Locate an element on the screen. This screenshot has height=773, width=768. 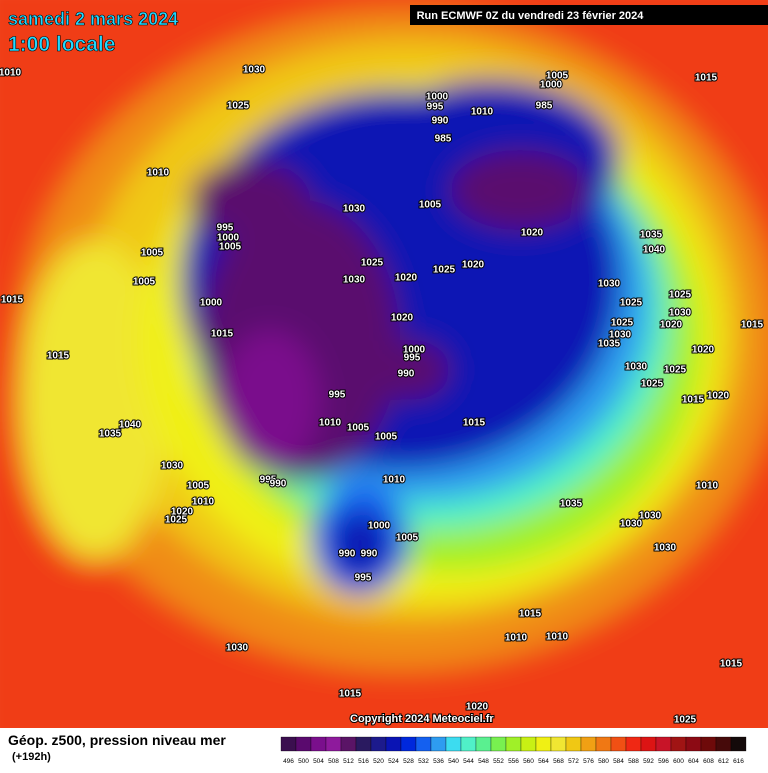
run-box is located at coordinates (589, 15).